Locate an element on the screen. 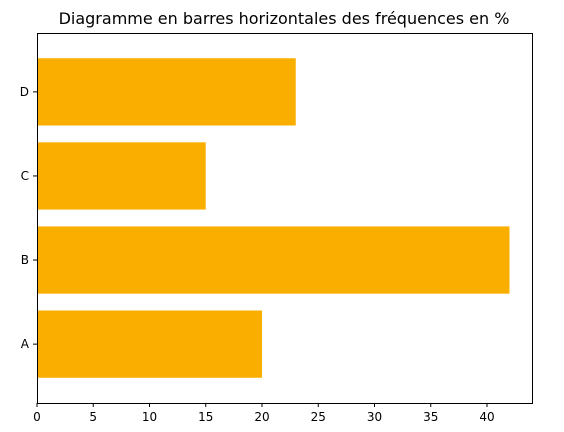  x-tick-label-10: 10 is located at coordinates (149, 417).